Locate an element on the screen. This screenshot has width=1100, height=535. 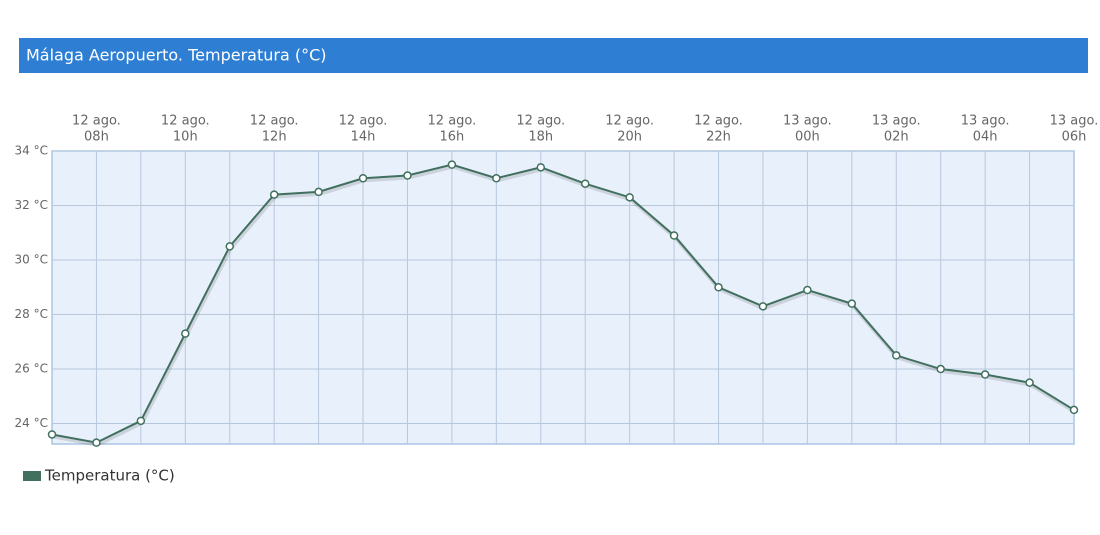
x-tick-label: 20h is located at coordinates (629, 137).